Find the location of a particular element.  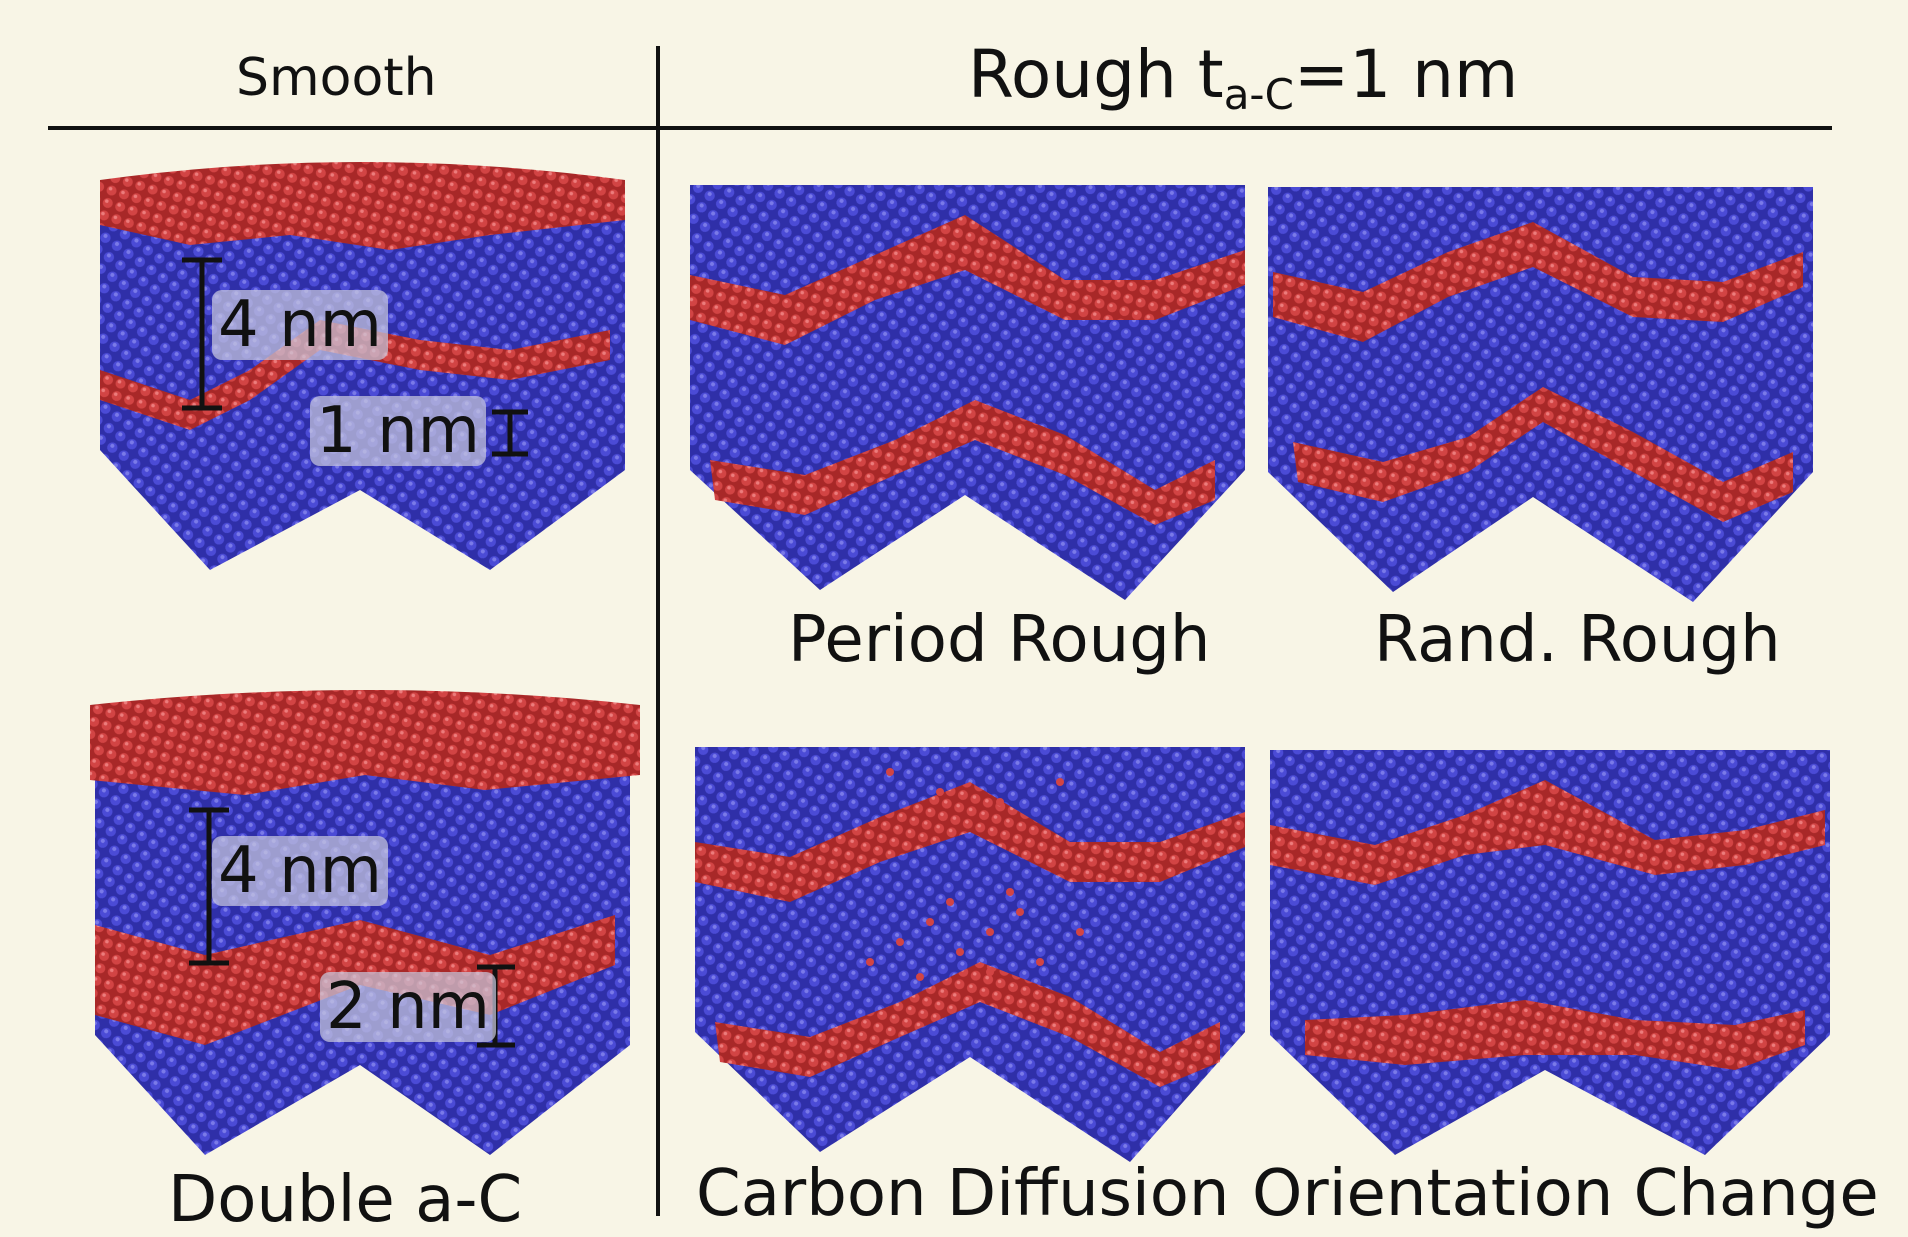

caption-rand-rough: Rand. Rough is located at coordinates (1577, 640).